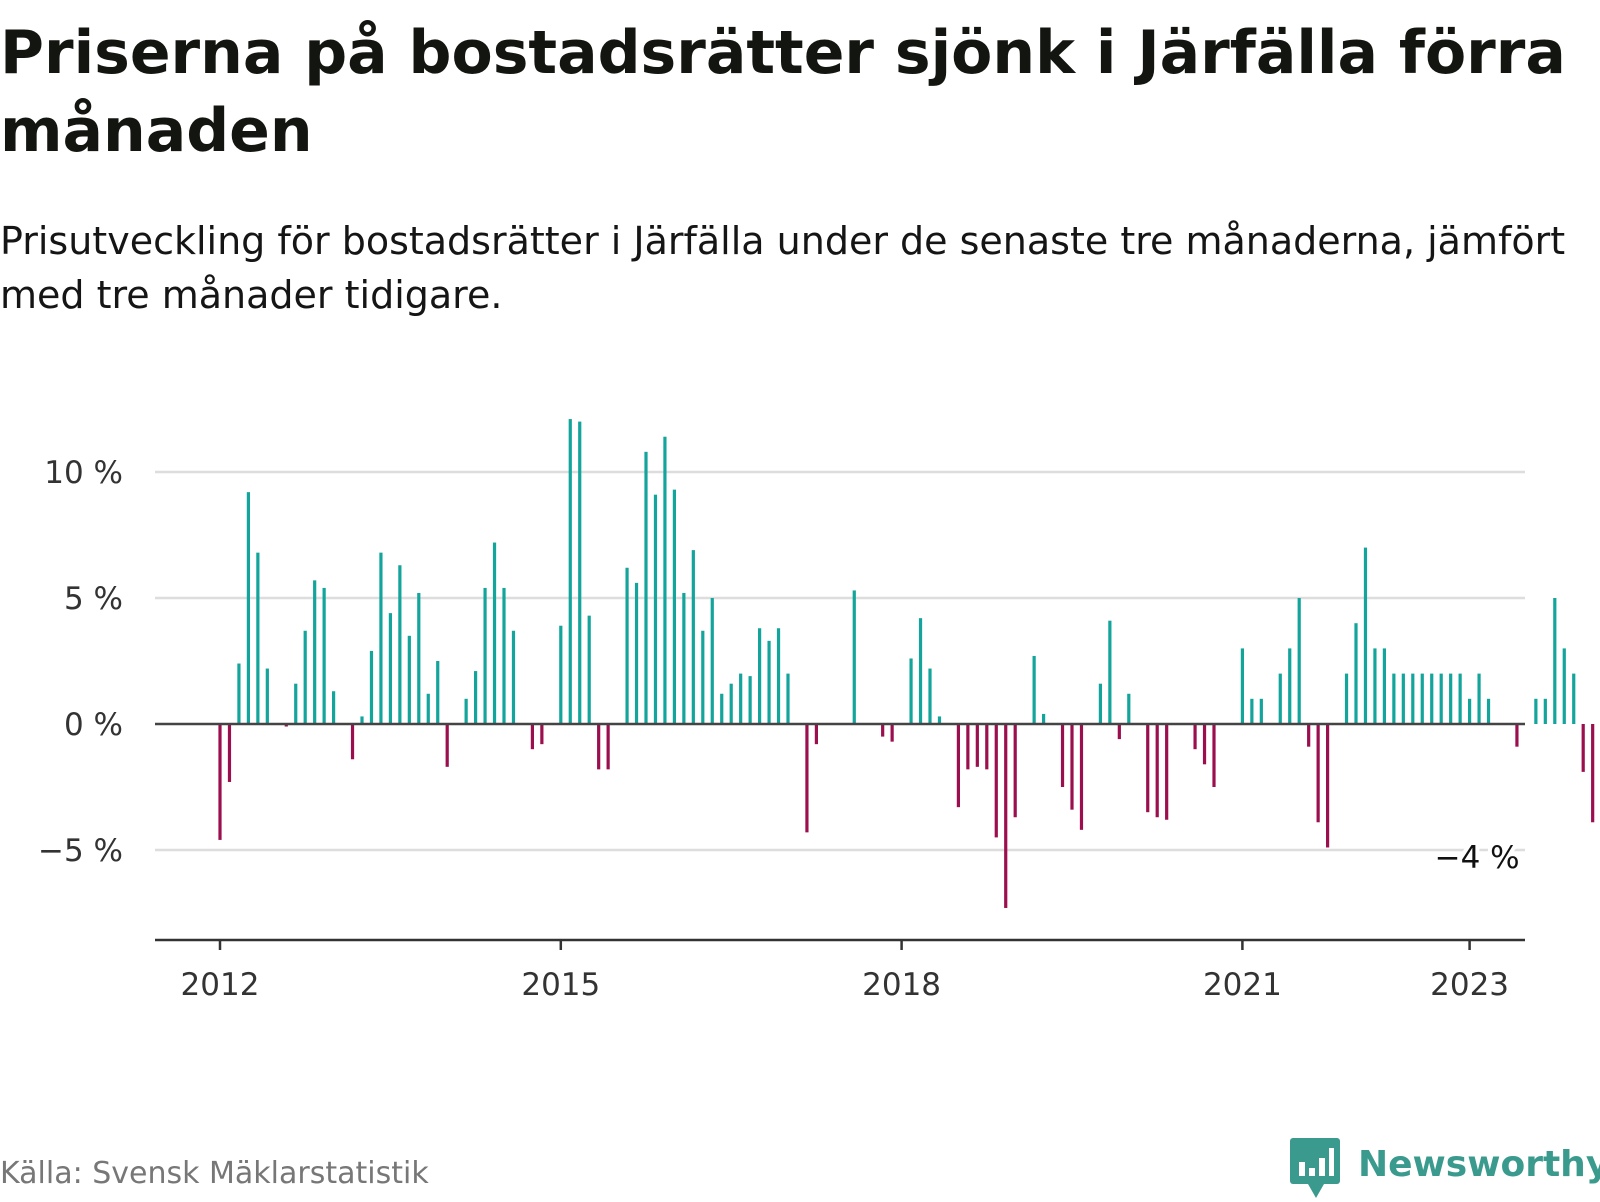 The image size is (1600, 1202). Describe the element at coordinates (1315, 1168) in the screenshot. I see `bar-chart-speech-bubble-icon` at that location.